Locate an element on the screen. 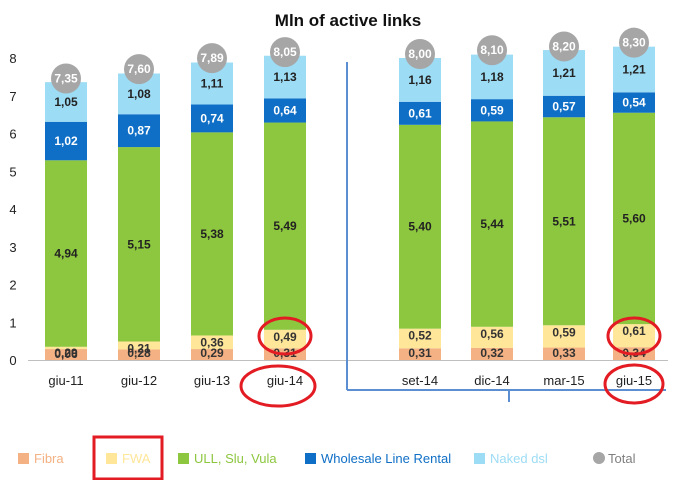 This screenshot has height=480, width=684. x-tick-label: mar-15 is located at coordinates (563, 380).